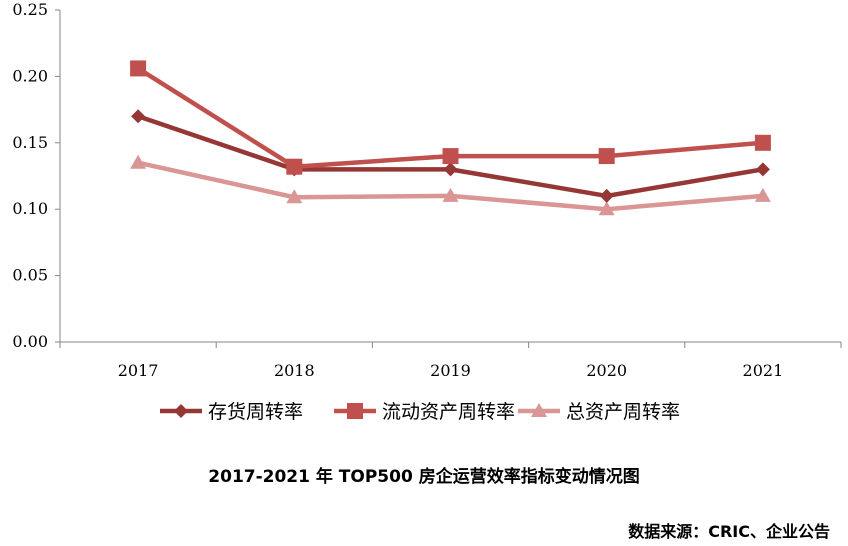  I want to click on y-tick-label: 0.05, so click(30, 275).